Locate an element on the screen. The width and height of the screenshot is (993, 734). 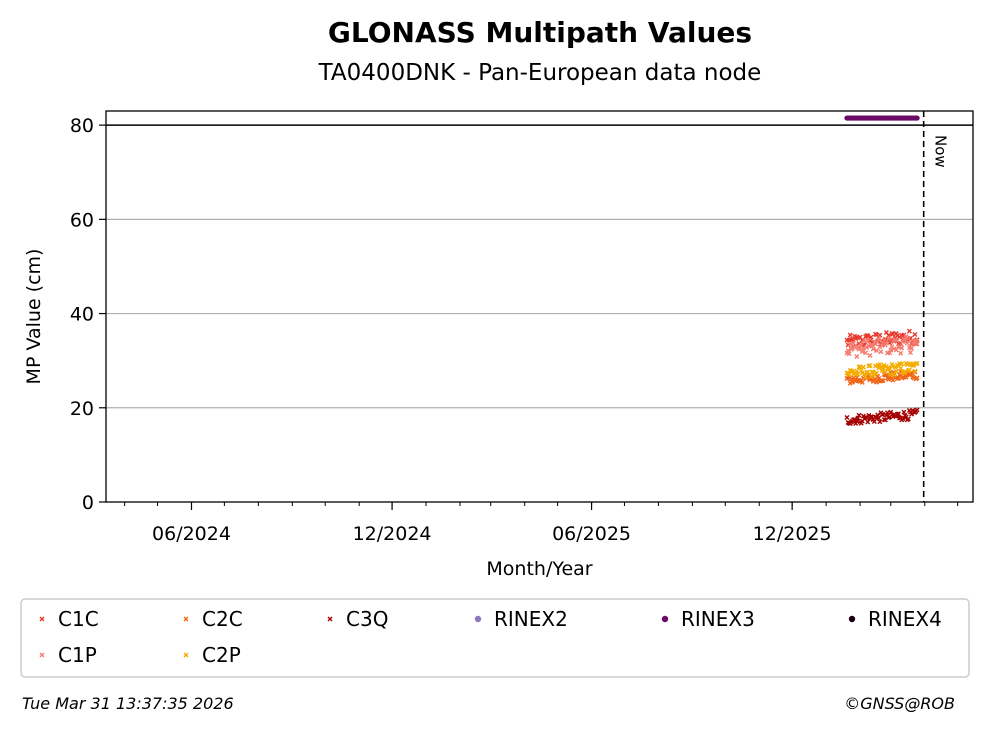
legend-item-rinex2: RINEX2 is located at coordinates (521, 619).